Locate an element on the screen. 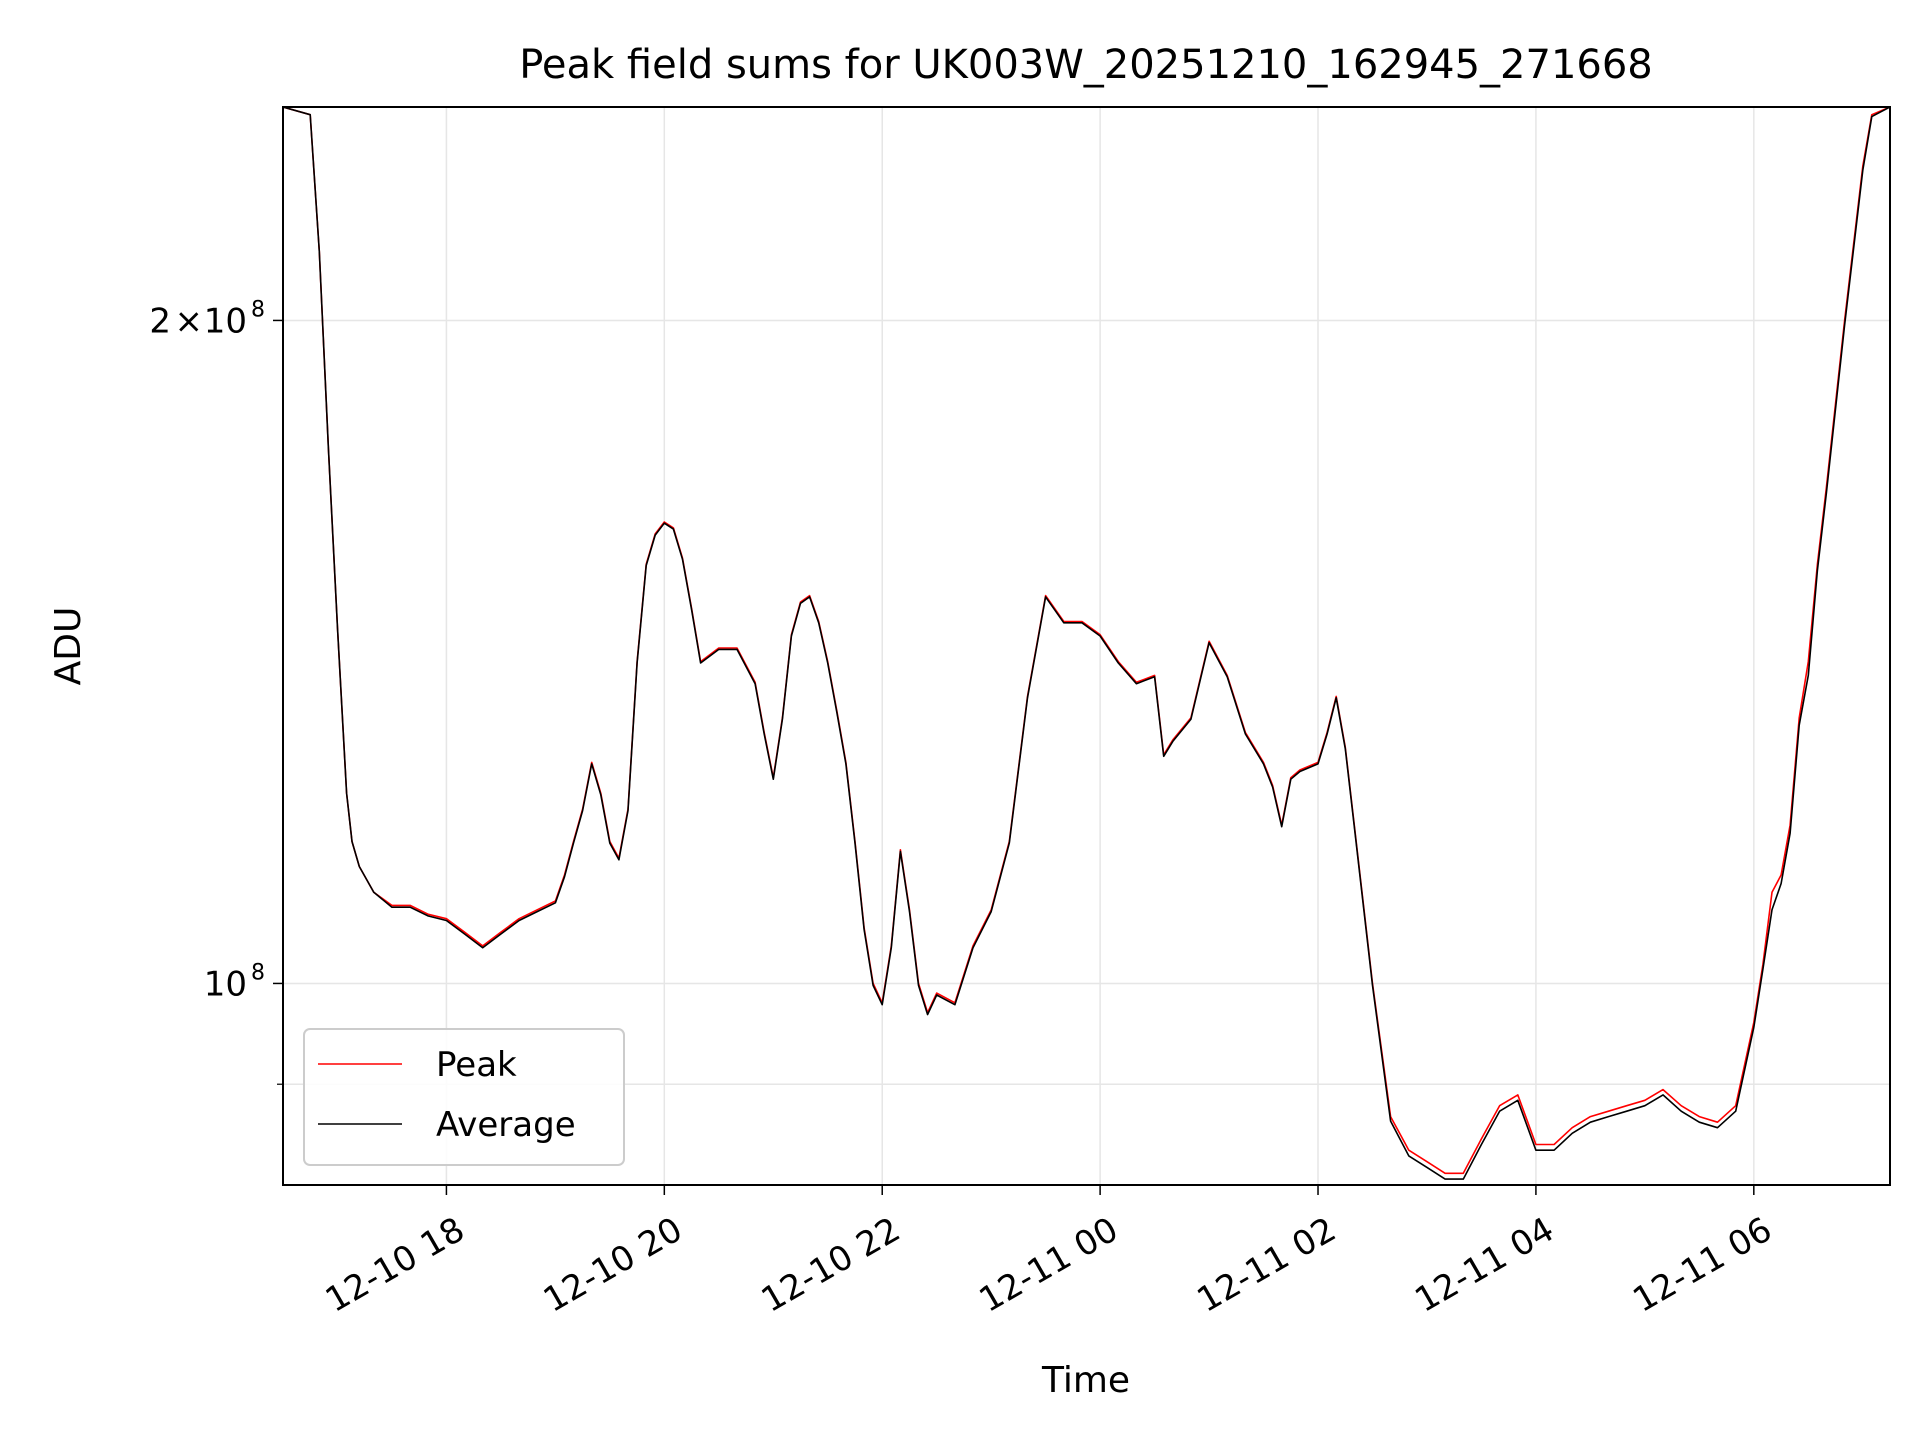  y-tick-label: 810 is located at coordinates (234, 982).